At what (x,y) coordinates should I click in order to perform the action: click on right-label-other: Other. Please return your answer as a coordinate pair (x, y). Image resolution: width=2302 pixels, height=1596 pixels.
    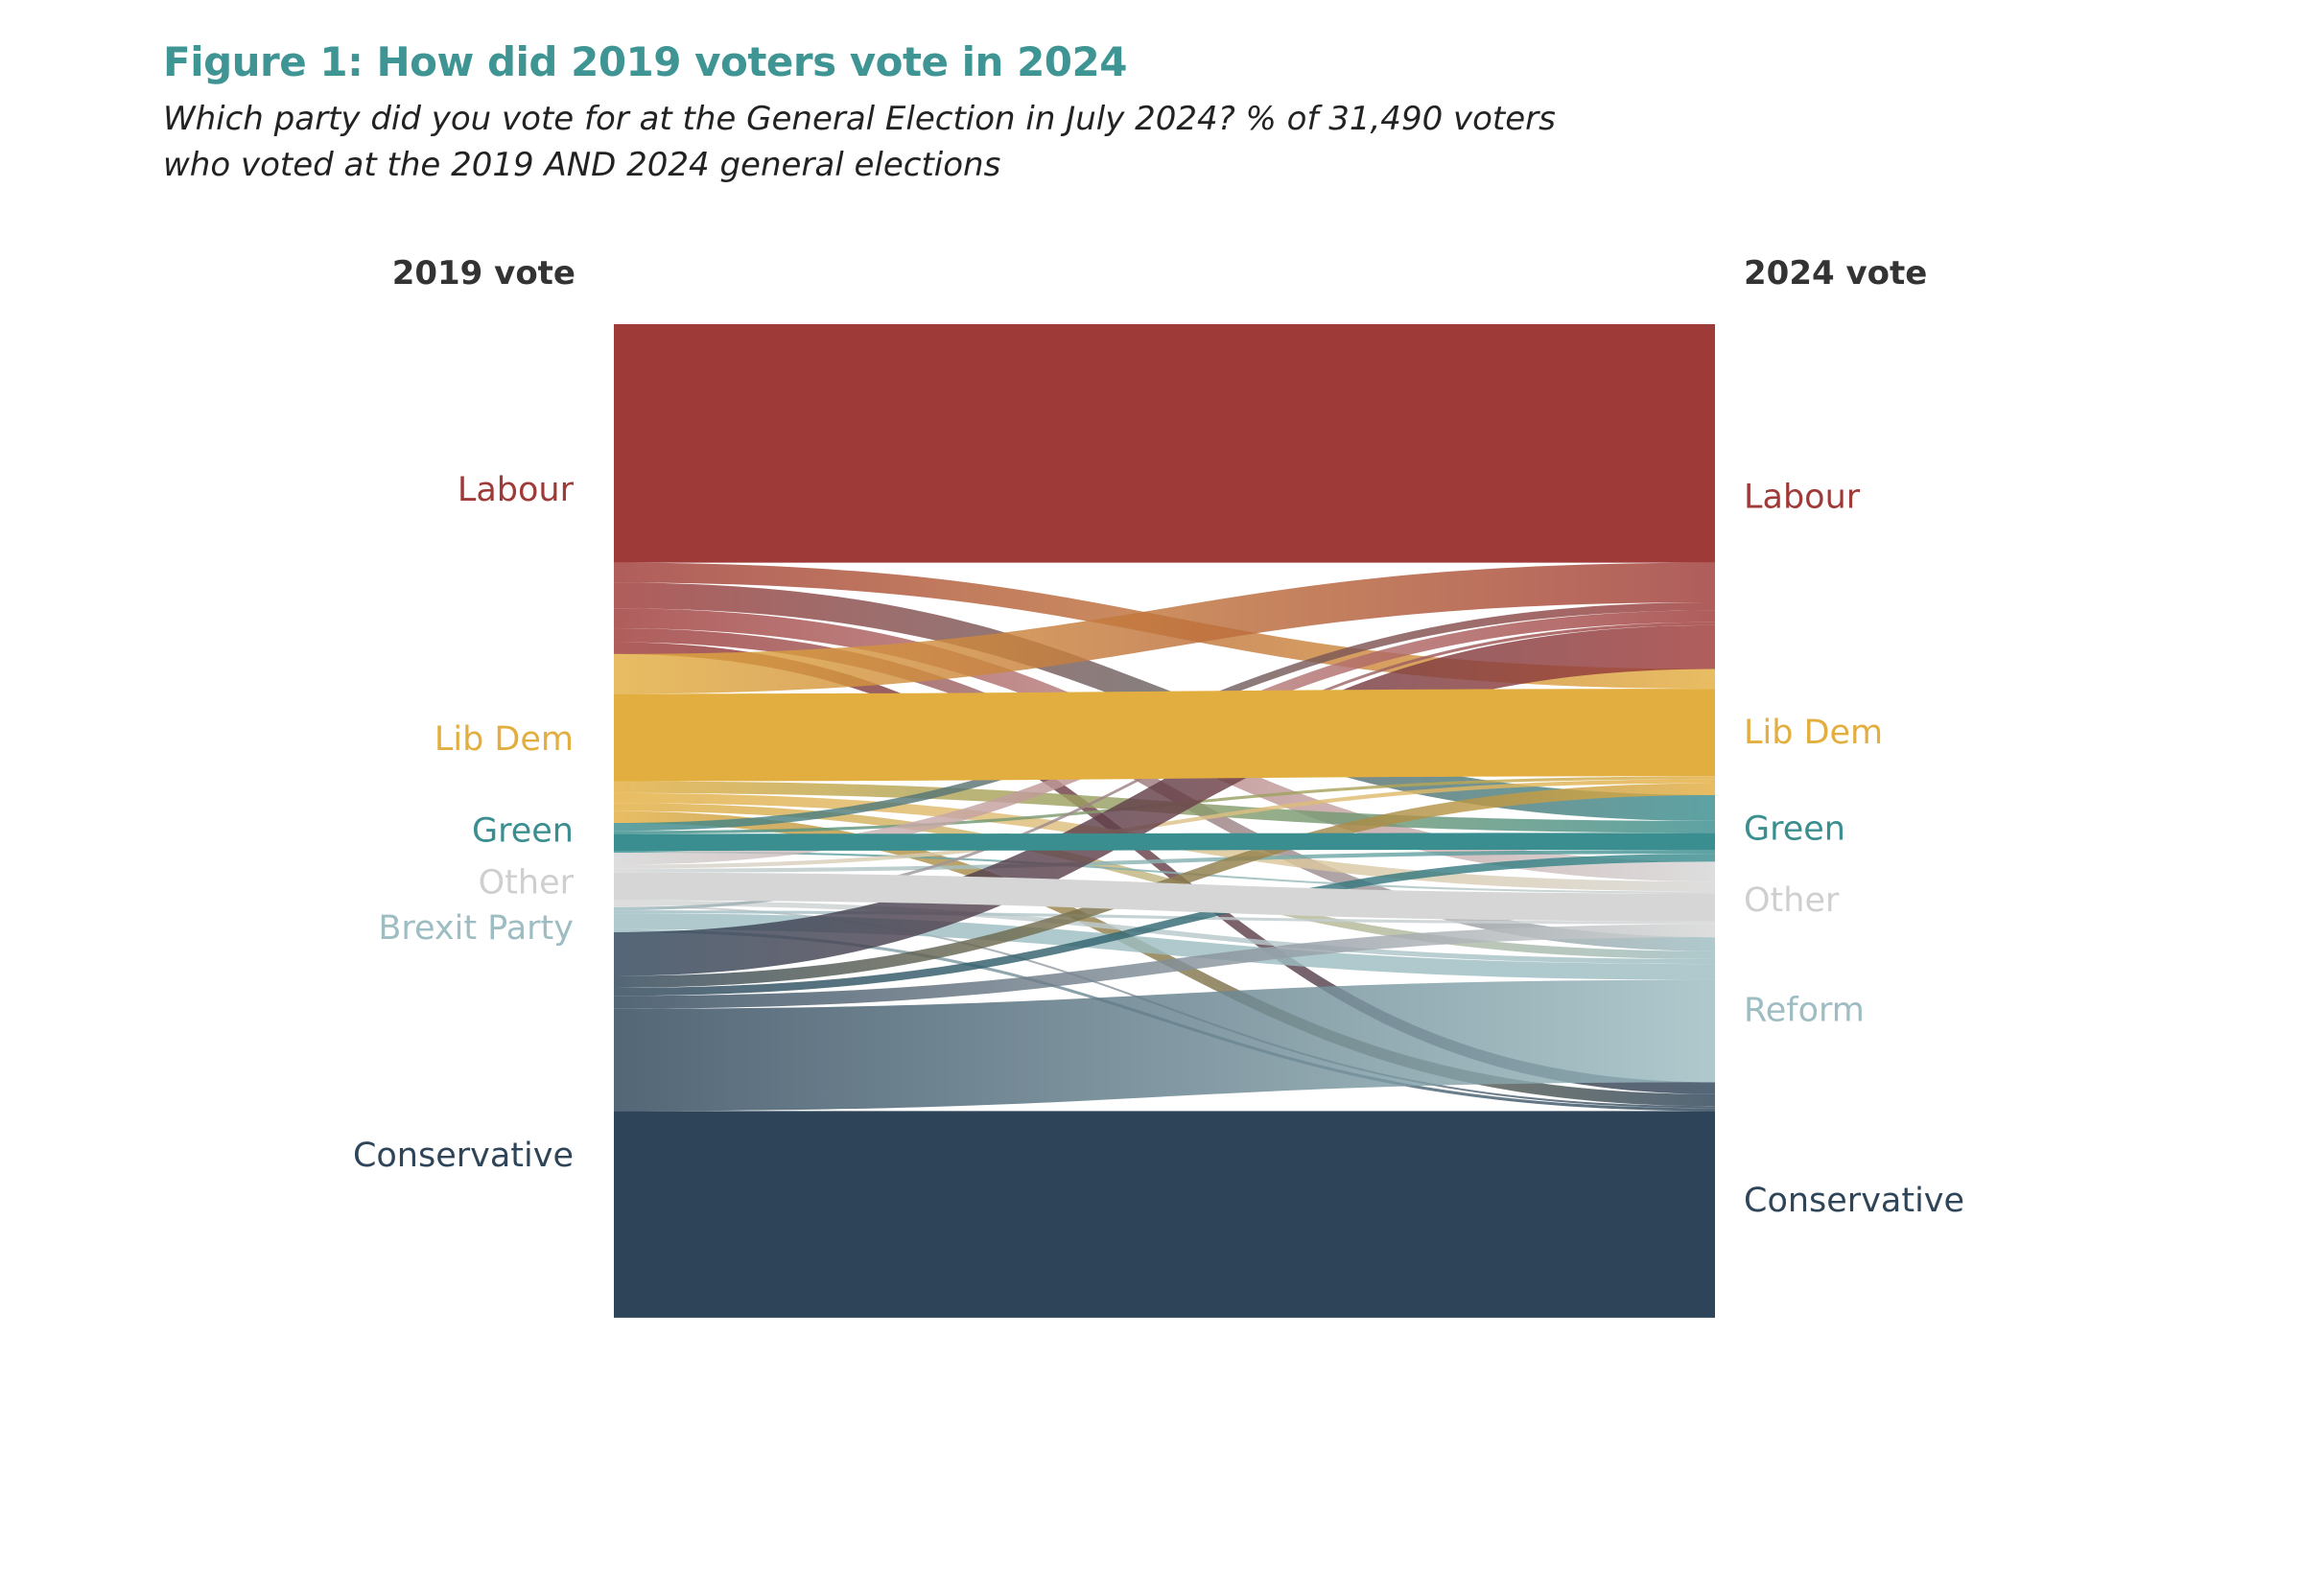
    Looking at the image, I should click on (1792, 900).